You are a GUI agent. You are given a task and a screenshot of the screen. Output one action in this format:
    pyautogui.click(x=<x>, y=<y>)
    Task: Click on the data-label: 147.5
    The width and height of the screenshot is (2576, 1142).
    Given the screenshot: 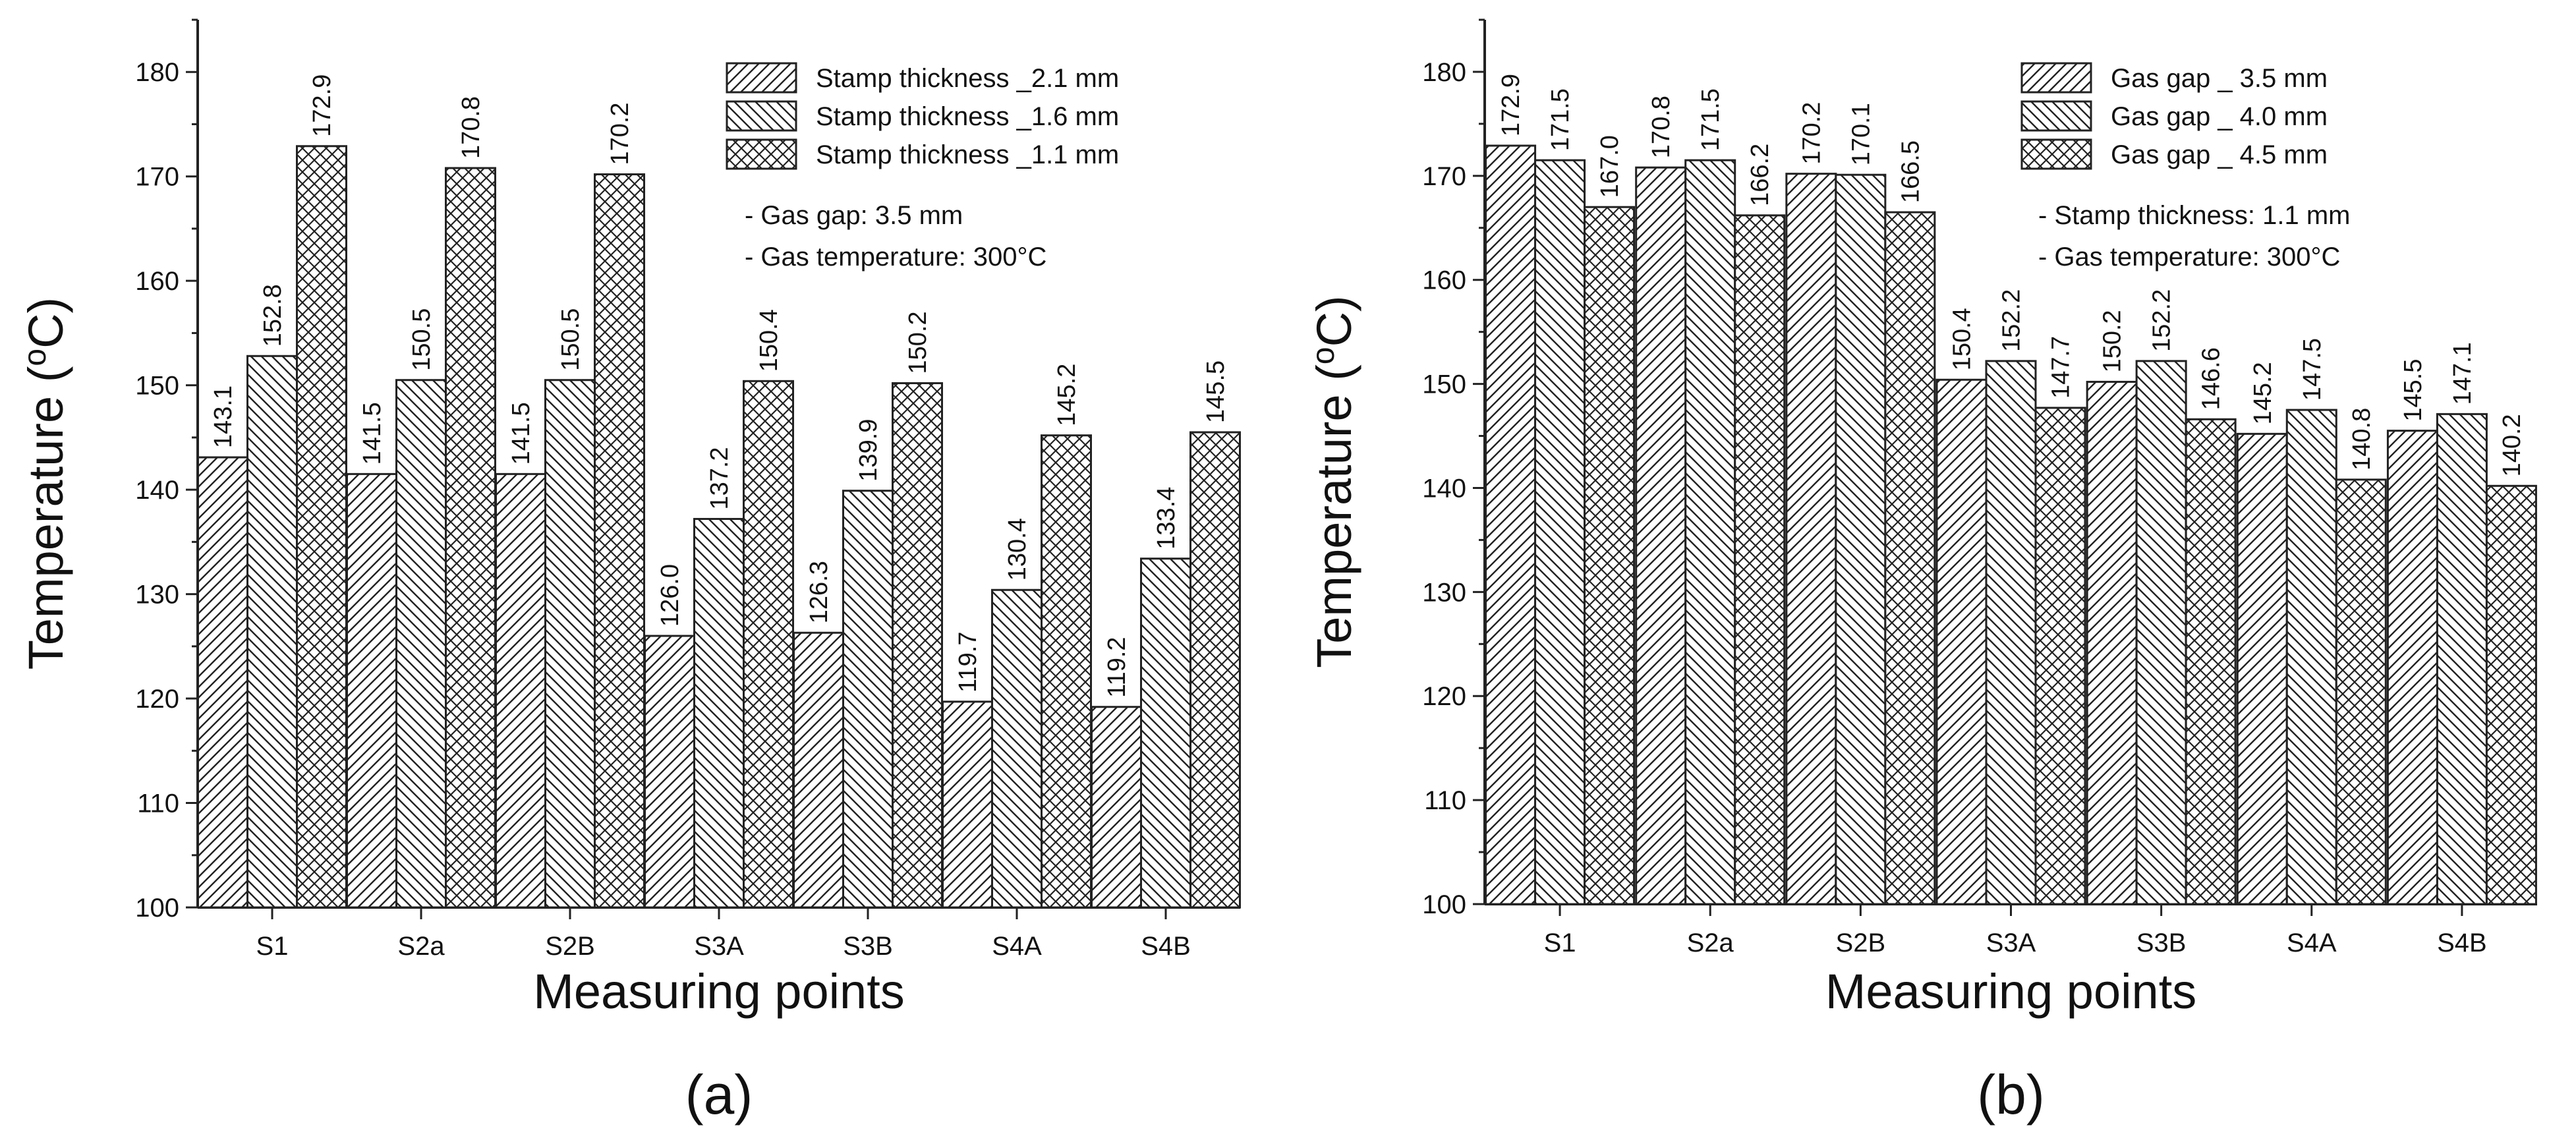 What is the action you would take?
    pyautogui.click(x=2313, y=369)
    